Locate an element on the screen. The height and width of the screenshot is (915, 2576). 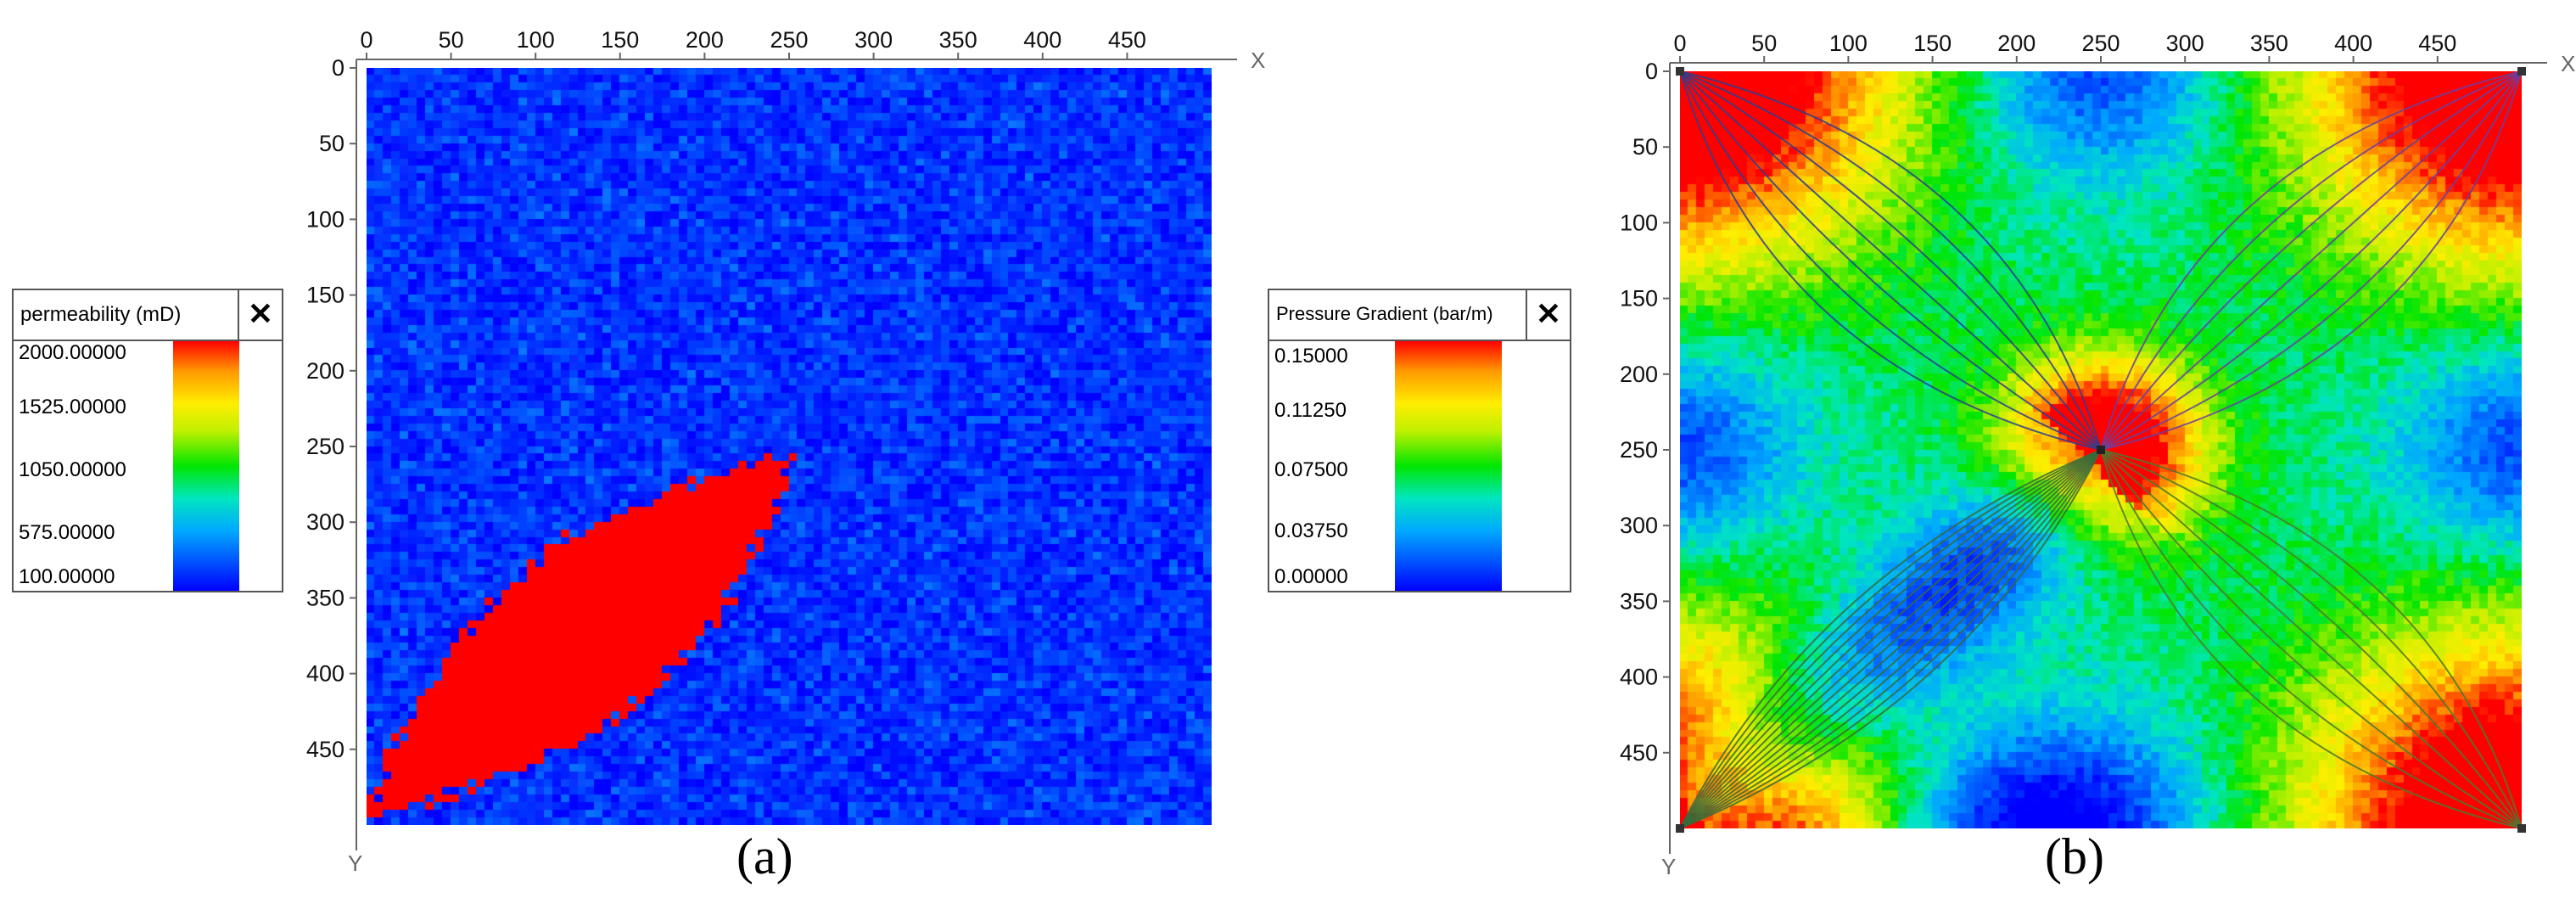
b-x-axis-label: X is located at coordinates (2568, 63).